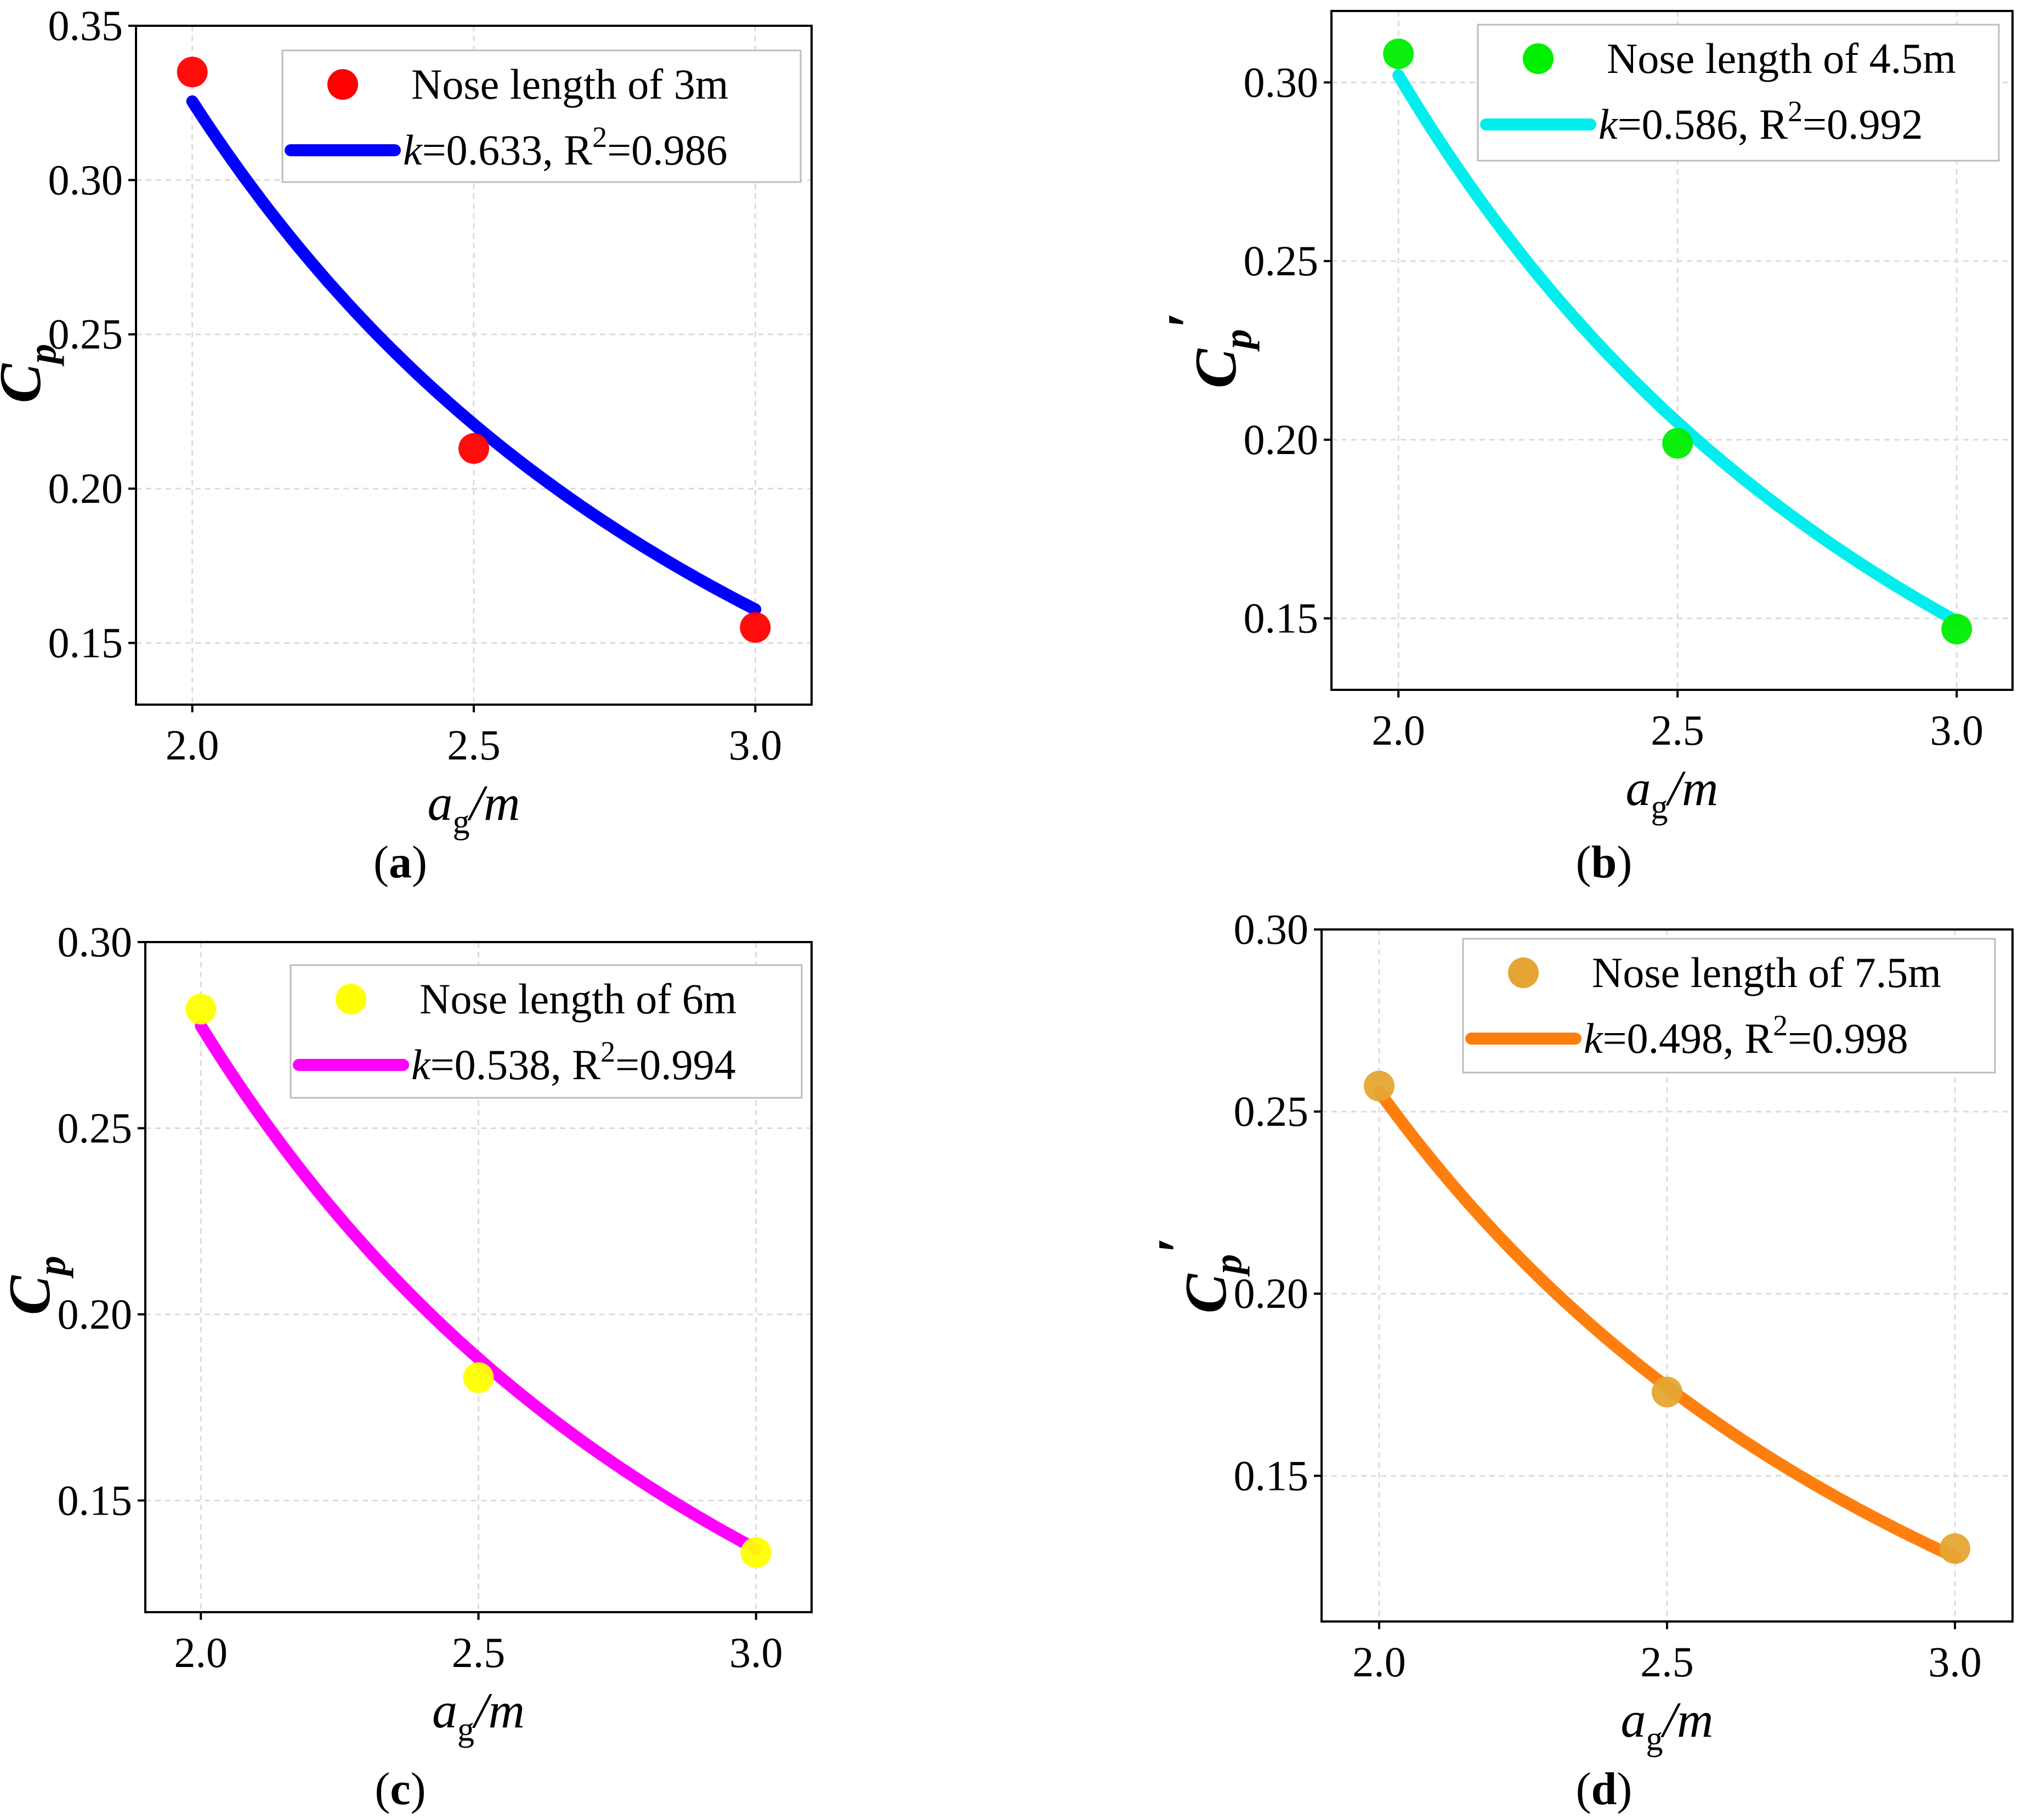 Image resolution: width=2018 pixels, height=1820 pixels. What do you see at coordinates (1746, 1035) in the screenshot?
I see `legend-label-fit: k=0.498, R2=0.998` at bounding box center [1746, 1035].